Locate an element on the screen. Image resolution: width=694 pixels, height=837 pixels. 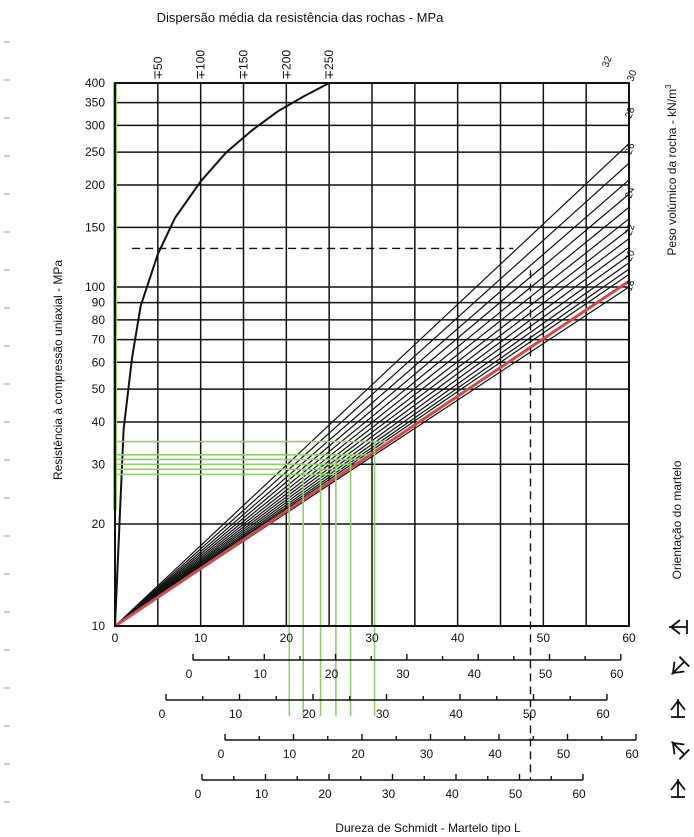
y-tick-label: 90 is located at coordinates (99, 303).